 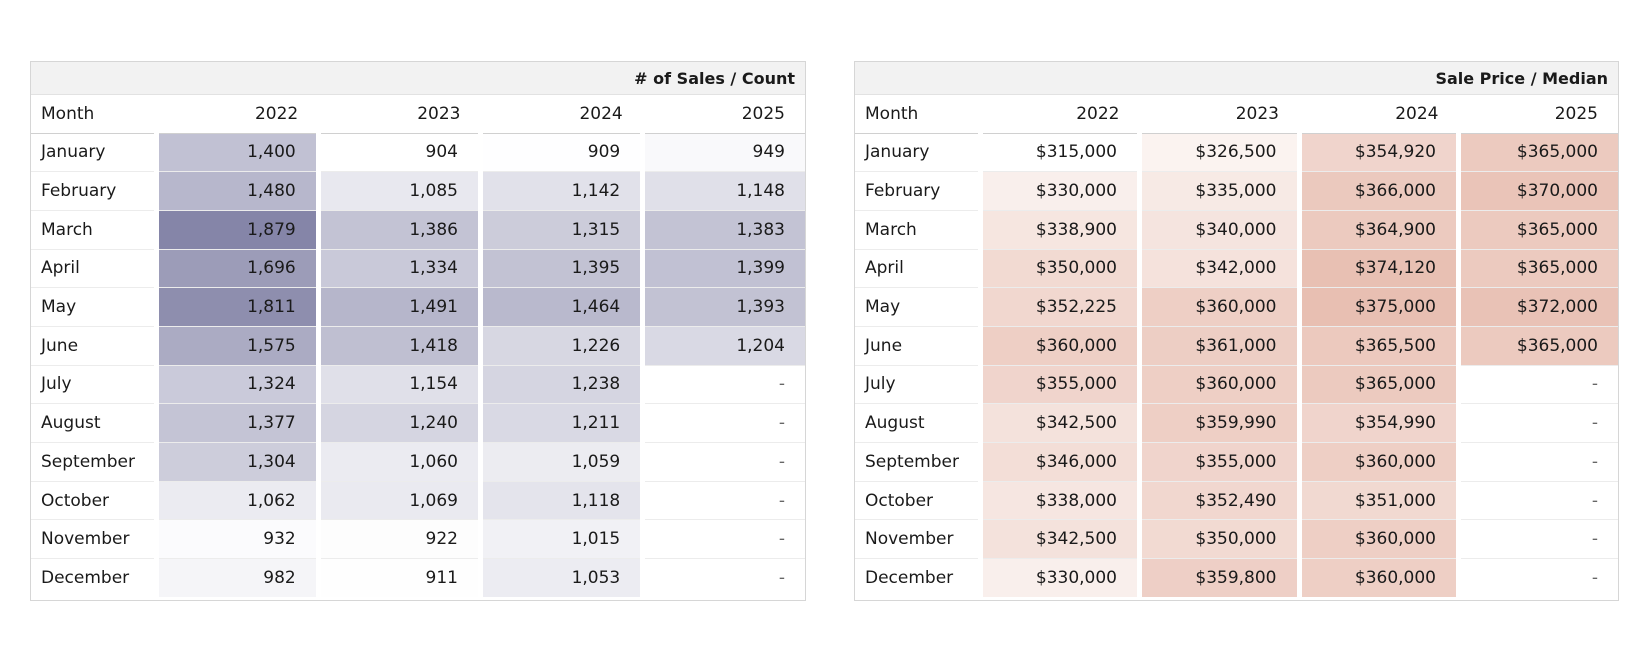 What do you see at coordinates (94, 578) in the screenshot?
I see `month-label: December` at bounding box center [94, 578].